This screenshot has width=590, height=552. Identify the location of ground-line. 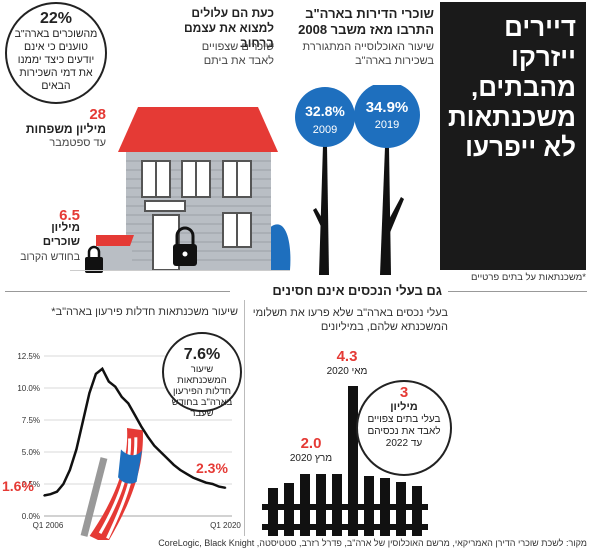
(180, 270).